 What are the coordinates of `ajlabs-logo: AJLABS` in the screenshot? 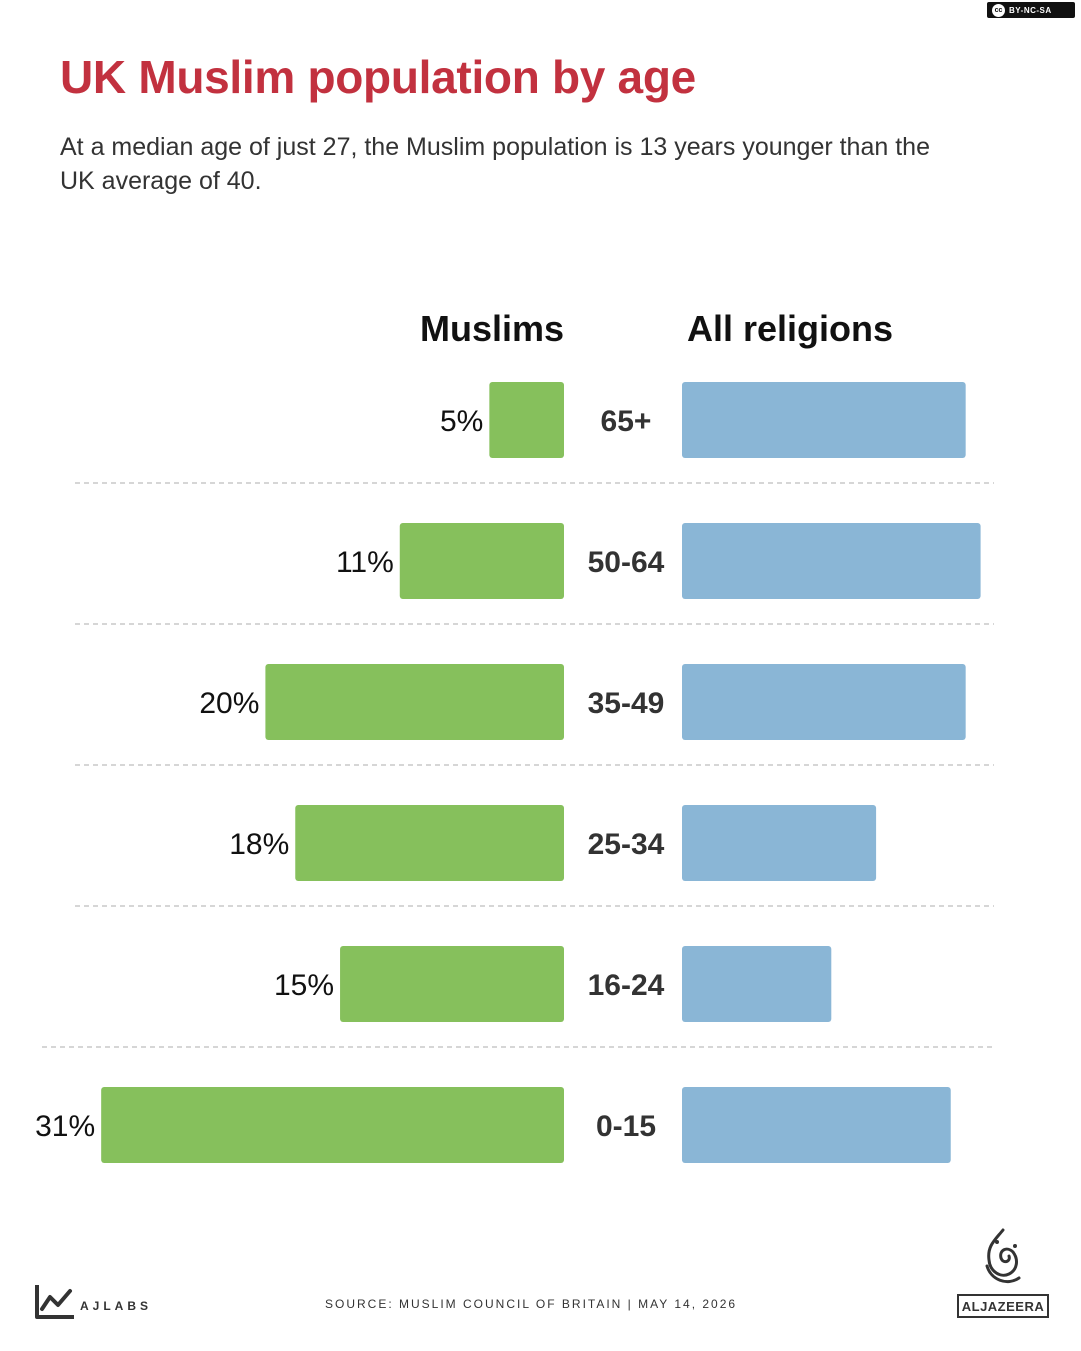 It's located at (93, 1302).